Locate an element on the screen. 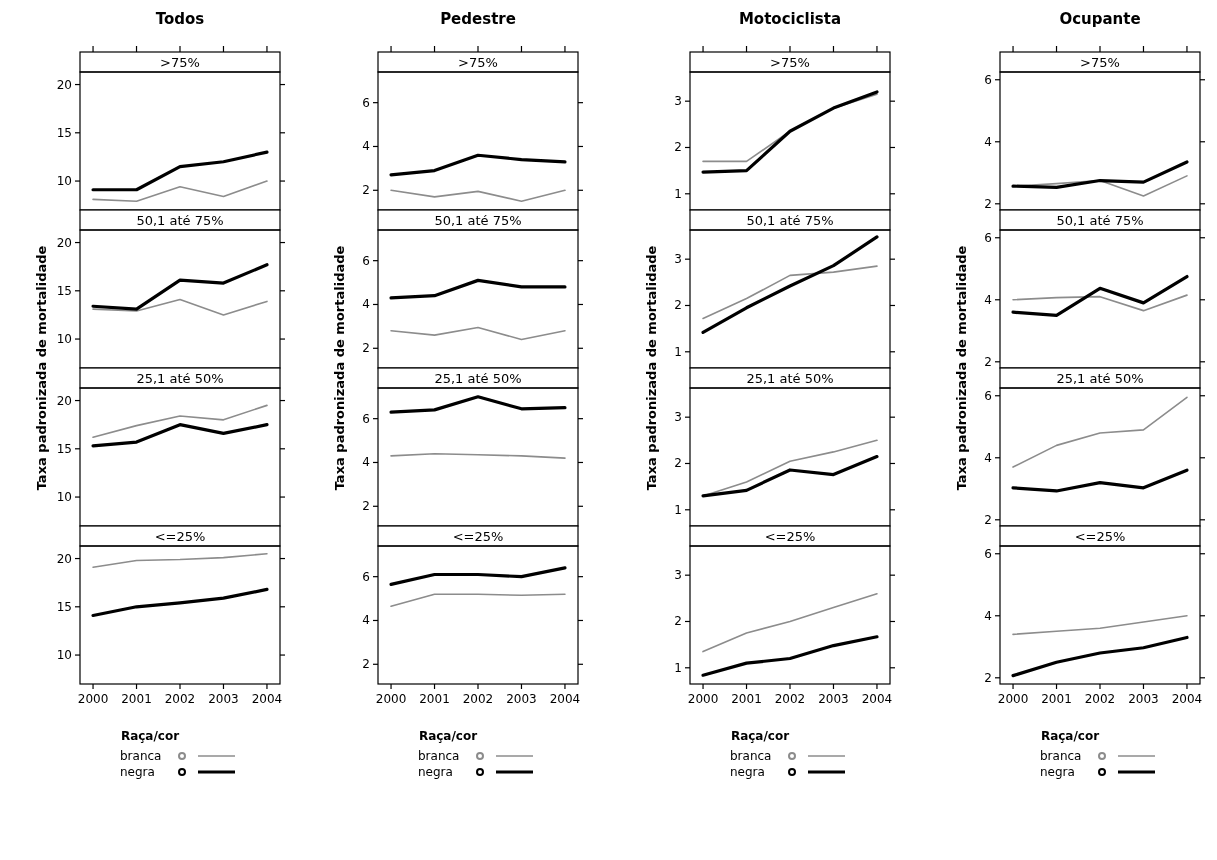  chart-title: Ocupante is located at coordinates (1100, 19).